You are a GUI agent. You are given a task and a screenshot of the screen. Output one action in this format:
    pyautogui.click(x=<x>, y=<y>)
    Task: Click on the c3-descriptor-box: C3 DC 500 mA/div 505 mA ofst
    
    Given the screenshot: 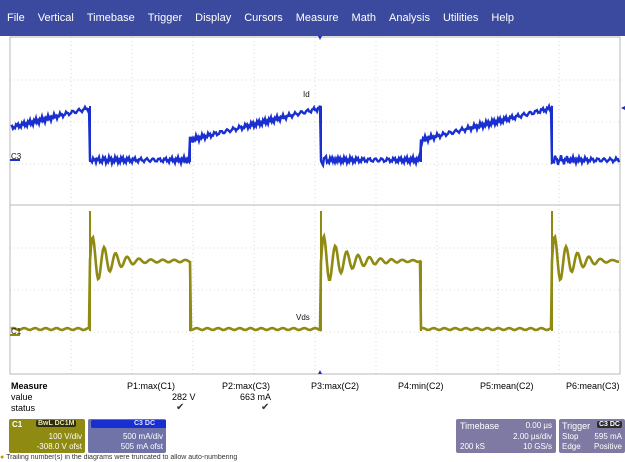 What is the action you would take?
    pyautogui.click(x=127, y=436)
    